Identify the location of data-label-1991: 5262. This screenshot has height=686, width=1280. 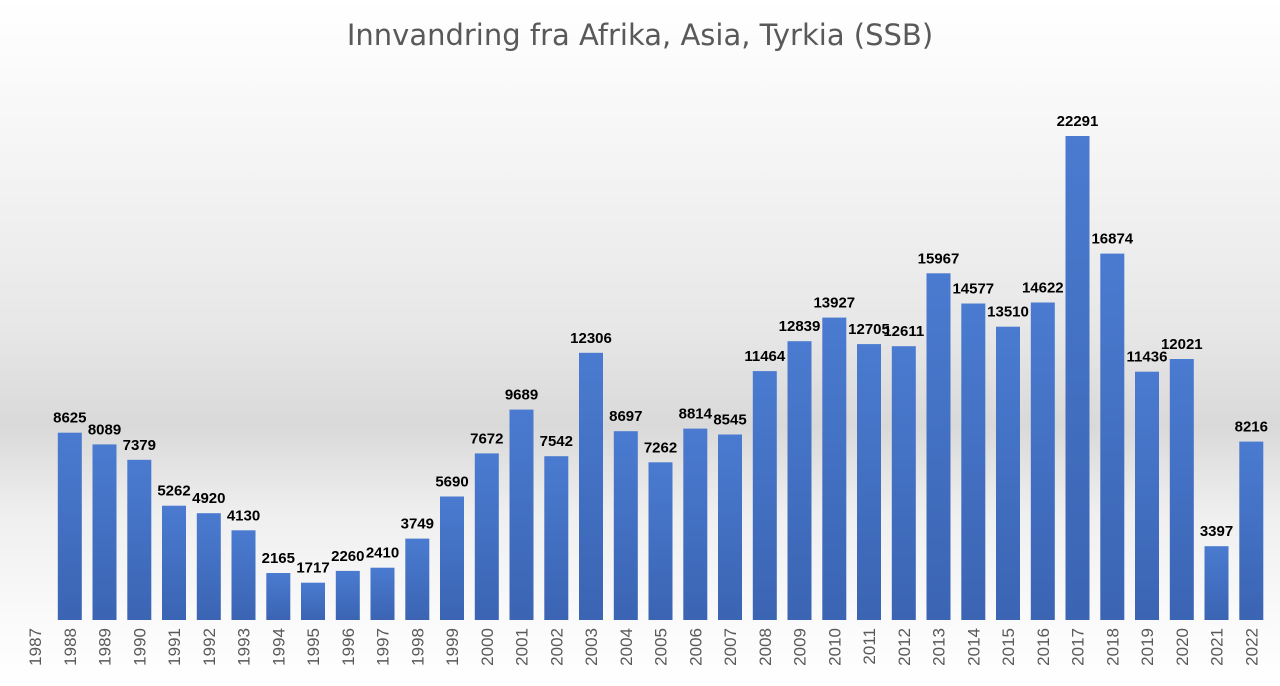
(173, 491).